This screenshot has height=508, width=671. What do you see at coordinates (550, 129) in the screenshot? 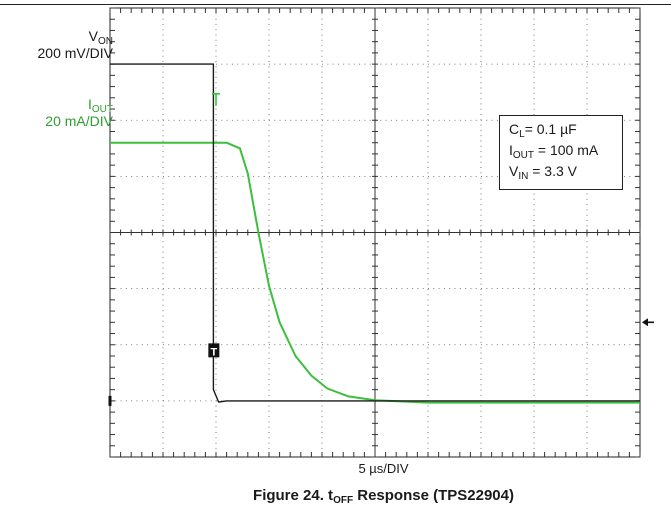
I see `cl-value: = 0.1 µF` at bounding box center [550, 129].